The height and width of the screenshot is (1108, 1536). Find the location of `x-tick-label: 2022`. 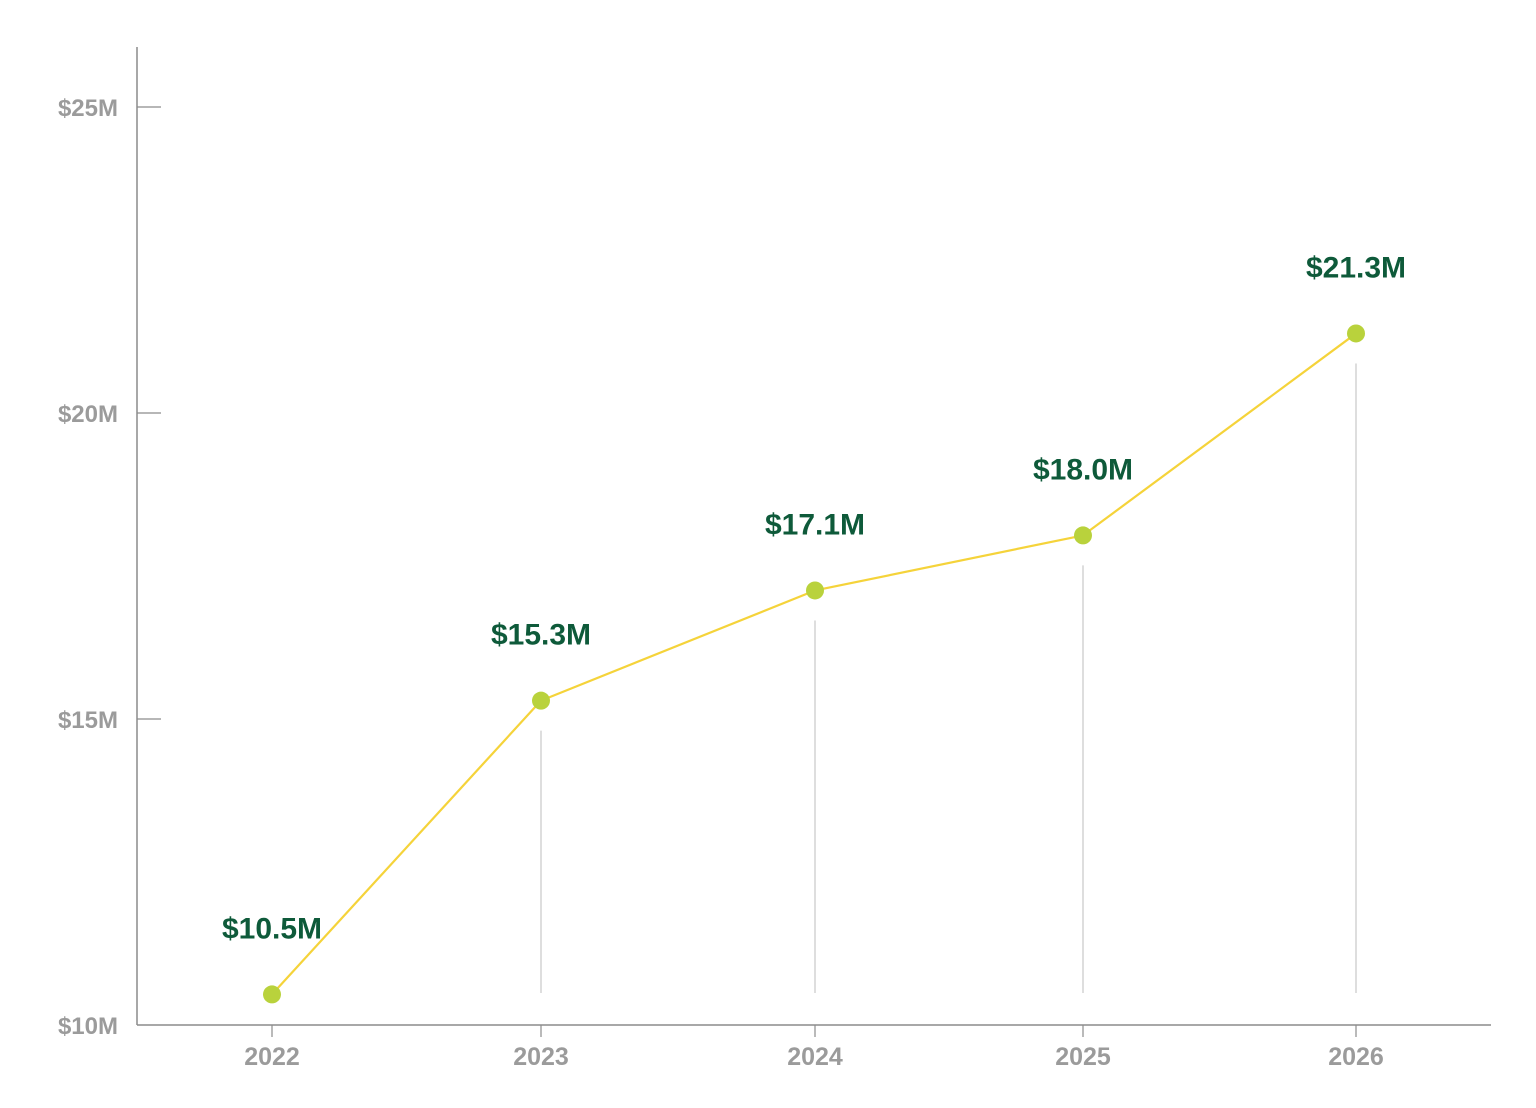

x-tick-label: 2022 is located at coordinates (272, 1057).